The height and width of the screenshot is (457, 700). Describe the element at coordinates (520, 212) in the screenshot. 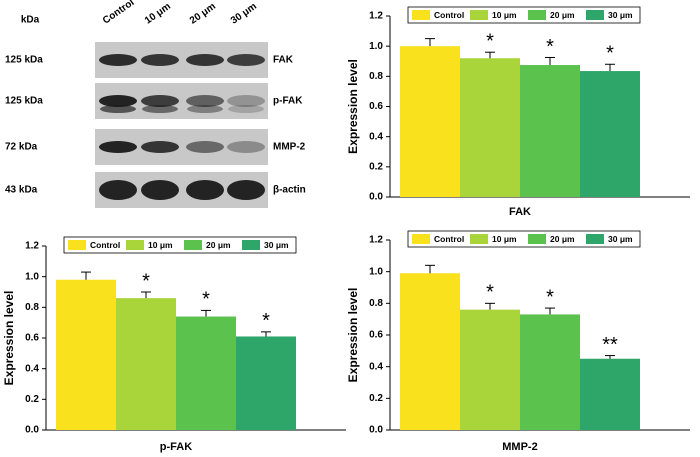

I see `x-category-label: FAK` at that location.